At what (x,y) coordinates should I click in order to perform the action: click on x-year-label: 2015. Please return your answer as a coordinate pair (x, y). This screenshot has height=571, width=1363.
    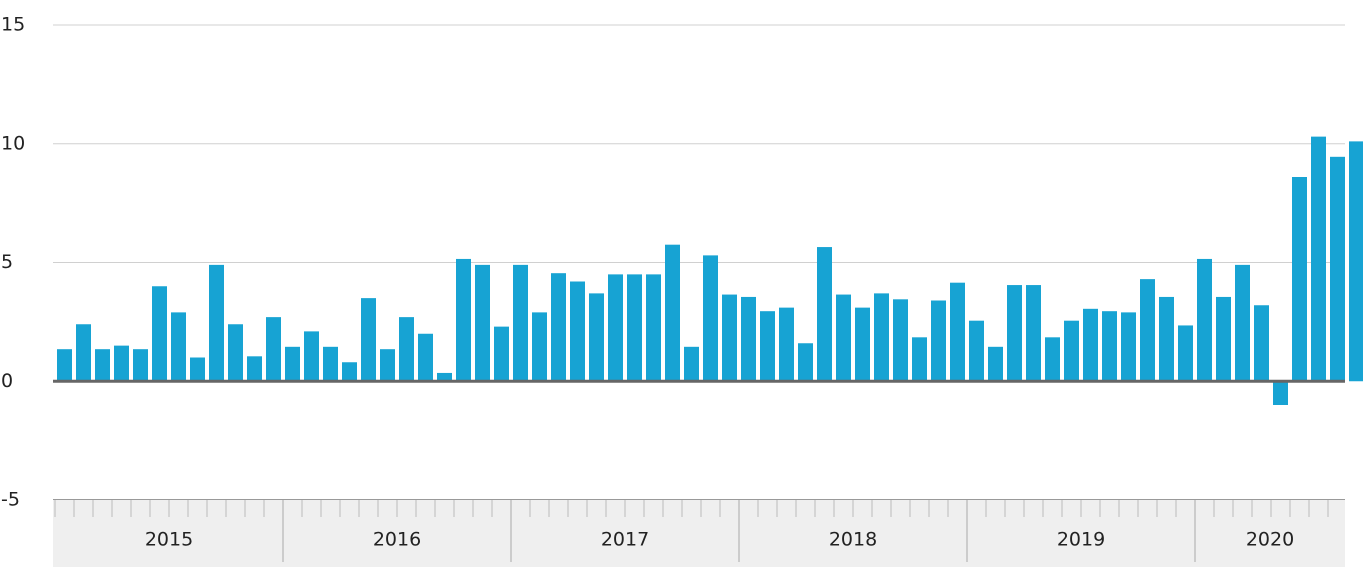
    Looking at the image, I should click on (169, 540).